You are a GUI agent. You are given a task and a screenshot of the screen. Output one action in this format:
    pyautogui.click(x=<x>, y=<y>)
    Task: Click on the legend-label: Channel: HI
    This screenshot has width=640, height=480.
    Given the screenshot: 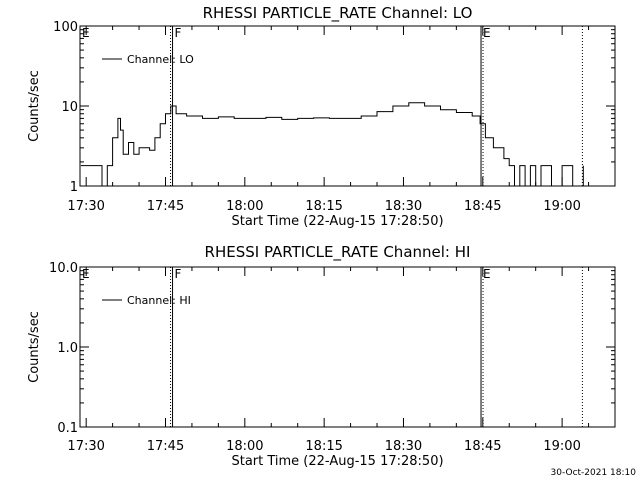 What is the action you would take?
    pyautogui.click(x=159, y=300)
    